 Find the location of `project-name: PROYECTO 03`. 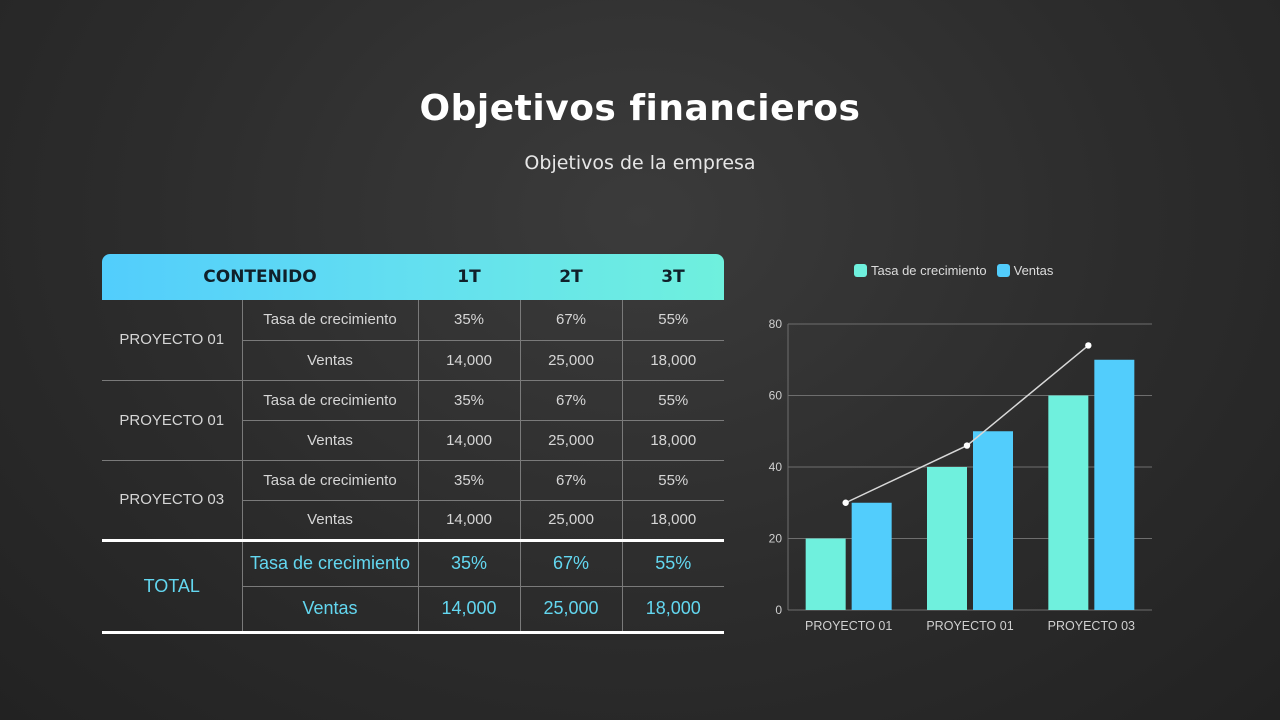

project-name: PROYECTO 03 is located at coordinates (172, 500).